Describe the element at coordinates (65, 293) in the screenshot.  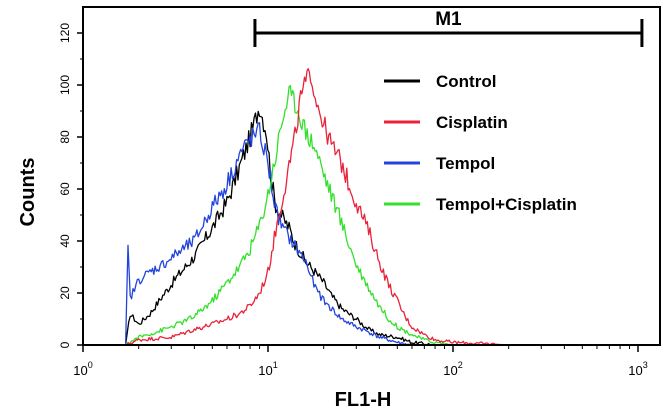
I see `y-tick-label: 20` at that location.